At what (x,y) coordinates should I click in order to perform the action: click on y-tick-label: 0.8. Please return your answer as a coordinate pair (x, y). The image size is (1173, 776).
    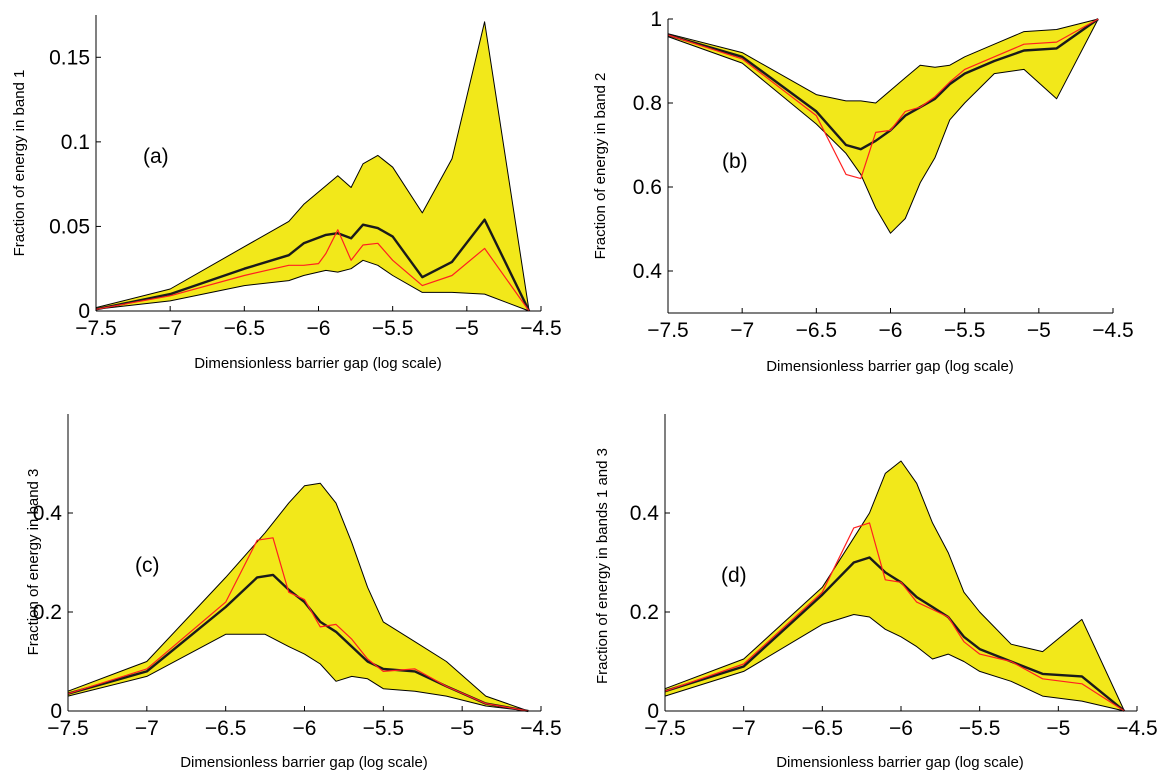
    Looking at the image, I should click on (647, 103).